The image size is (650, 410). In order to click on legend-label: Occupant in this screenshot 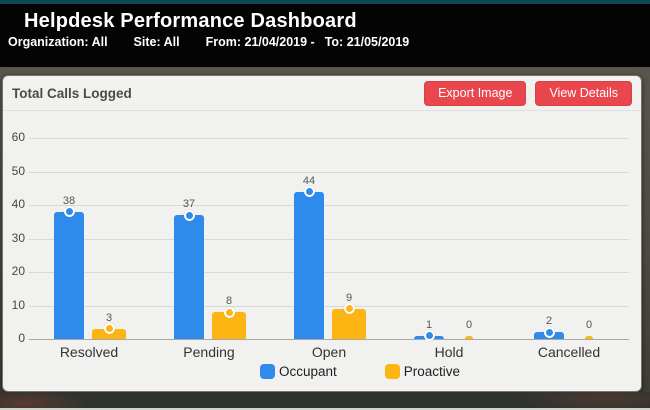, I will do `click(307, 371)`.